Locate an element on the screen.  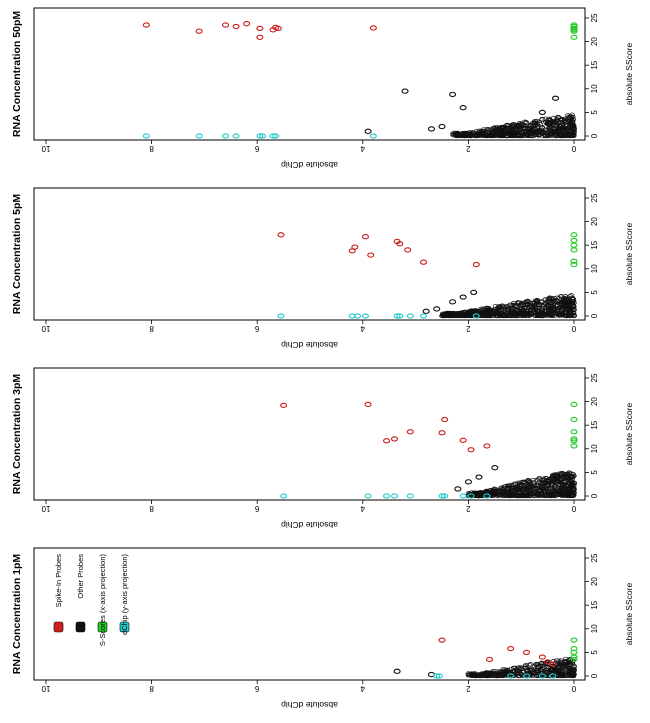
x-tick-label: 4 is located at coordinates (362, 508).